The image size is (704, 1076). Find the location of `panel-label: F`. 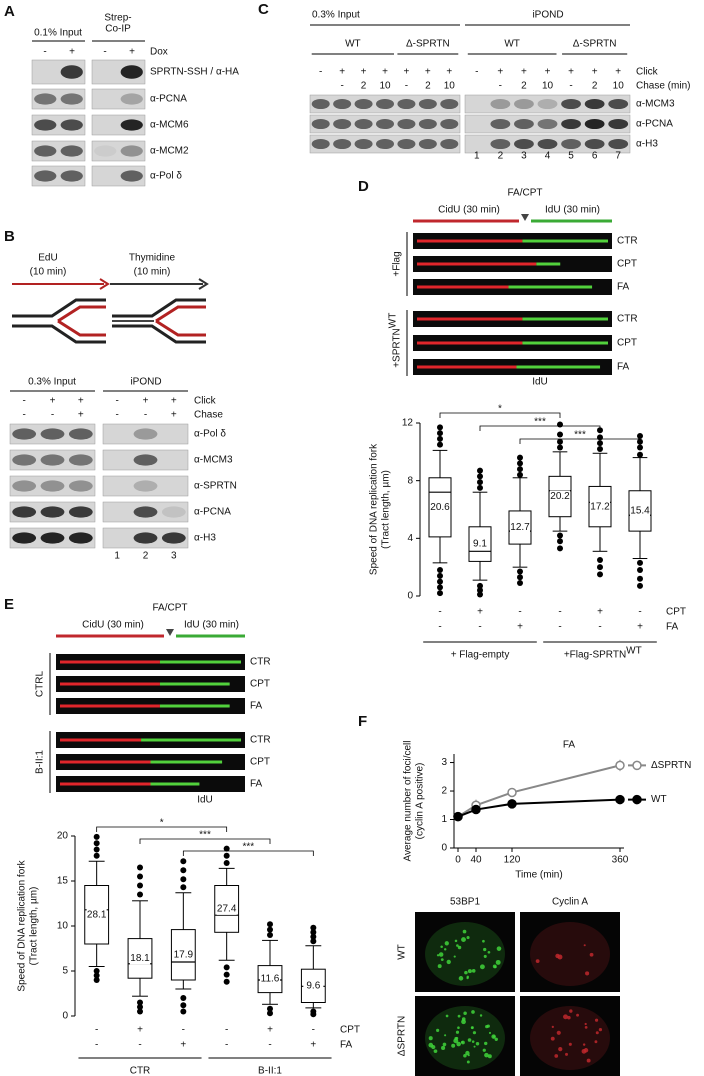

panel-label: F is located at coordinates (362, 721).